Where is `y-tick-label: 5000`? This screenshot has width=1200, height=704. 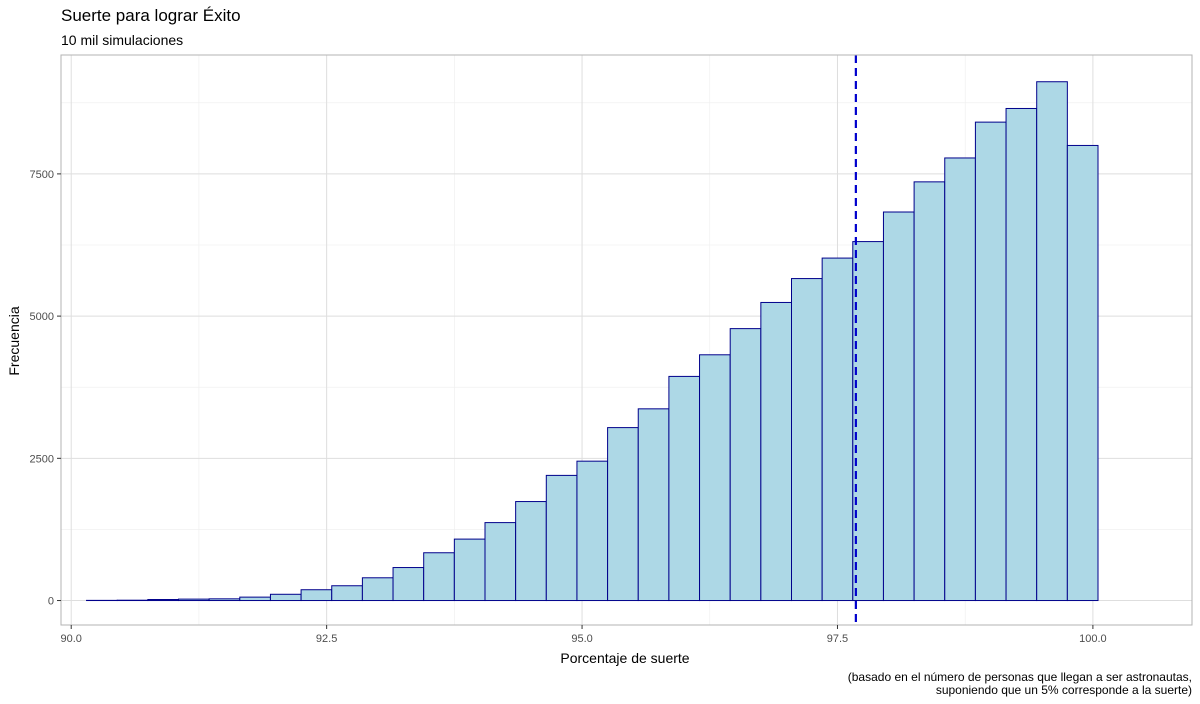
y-tick-label: 5000 is located at coordinates (42, 317).